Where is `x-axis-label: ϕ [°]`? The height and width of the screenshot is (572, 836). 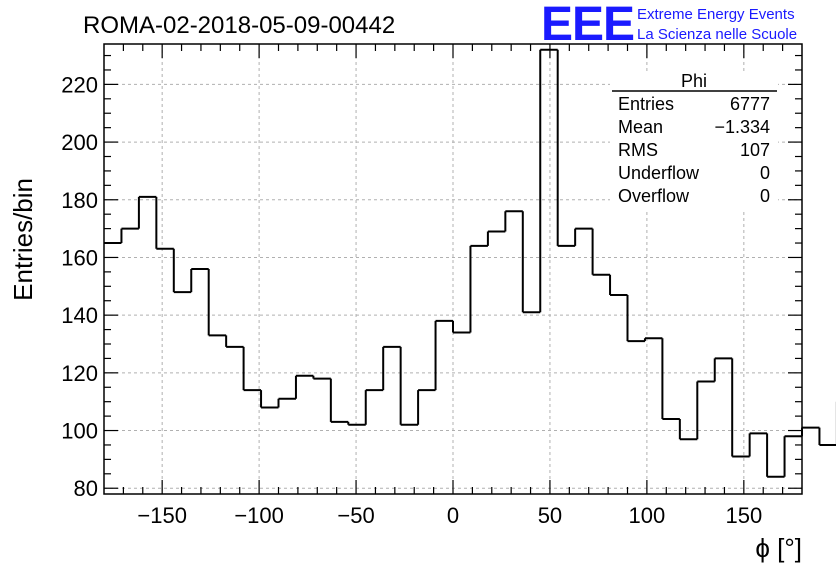
x-axis-label: ϕ [°] is located at coordinates (778, 548).